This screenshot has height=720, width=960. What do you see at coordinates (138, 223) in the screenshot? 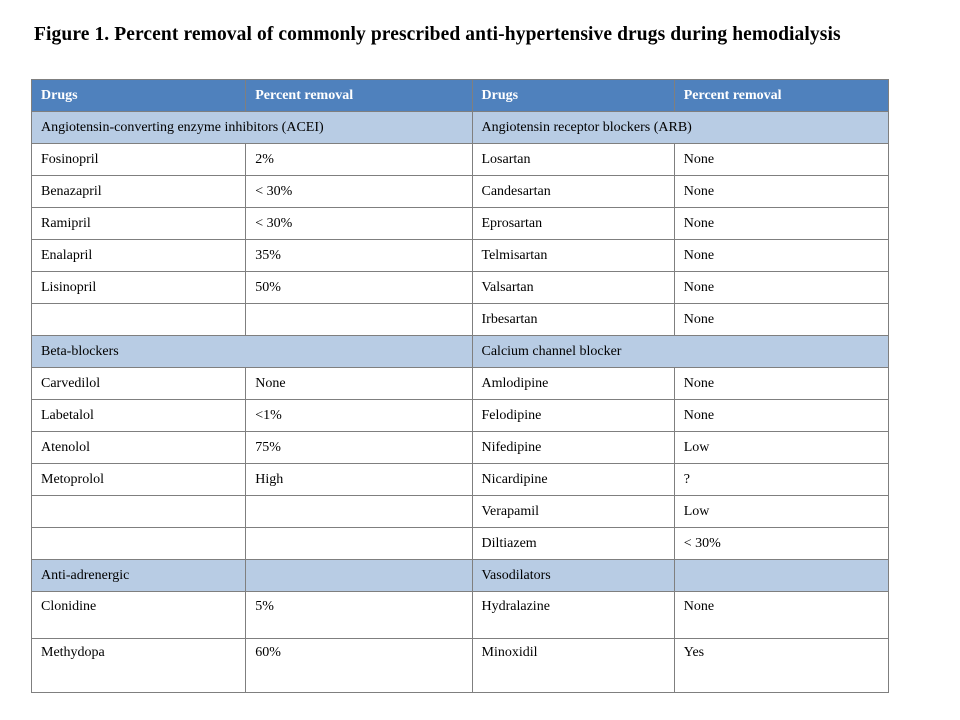
I see `drug-name-left: Ramipril` at bounding box center [138, 223].